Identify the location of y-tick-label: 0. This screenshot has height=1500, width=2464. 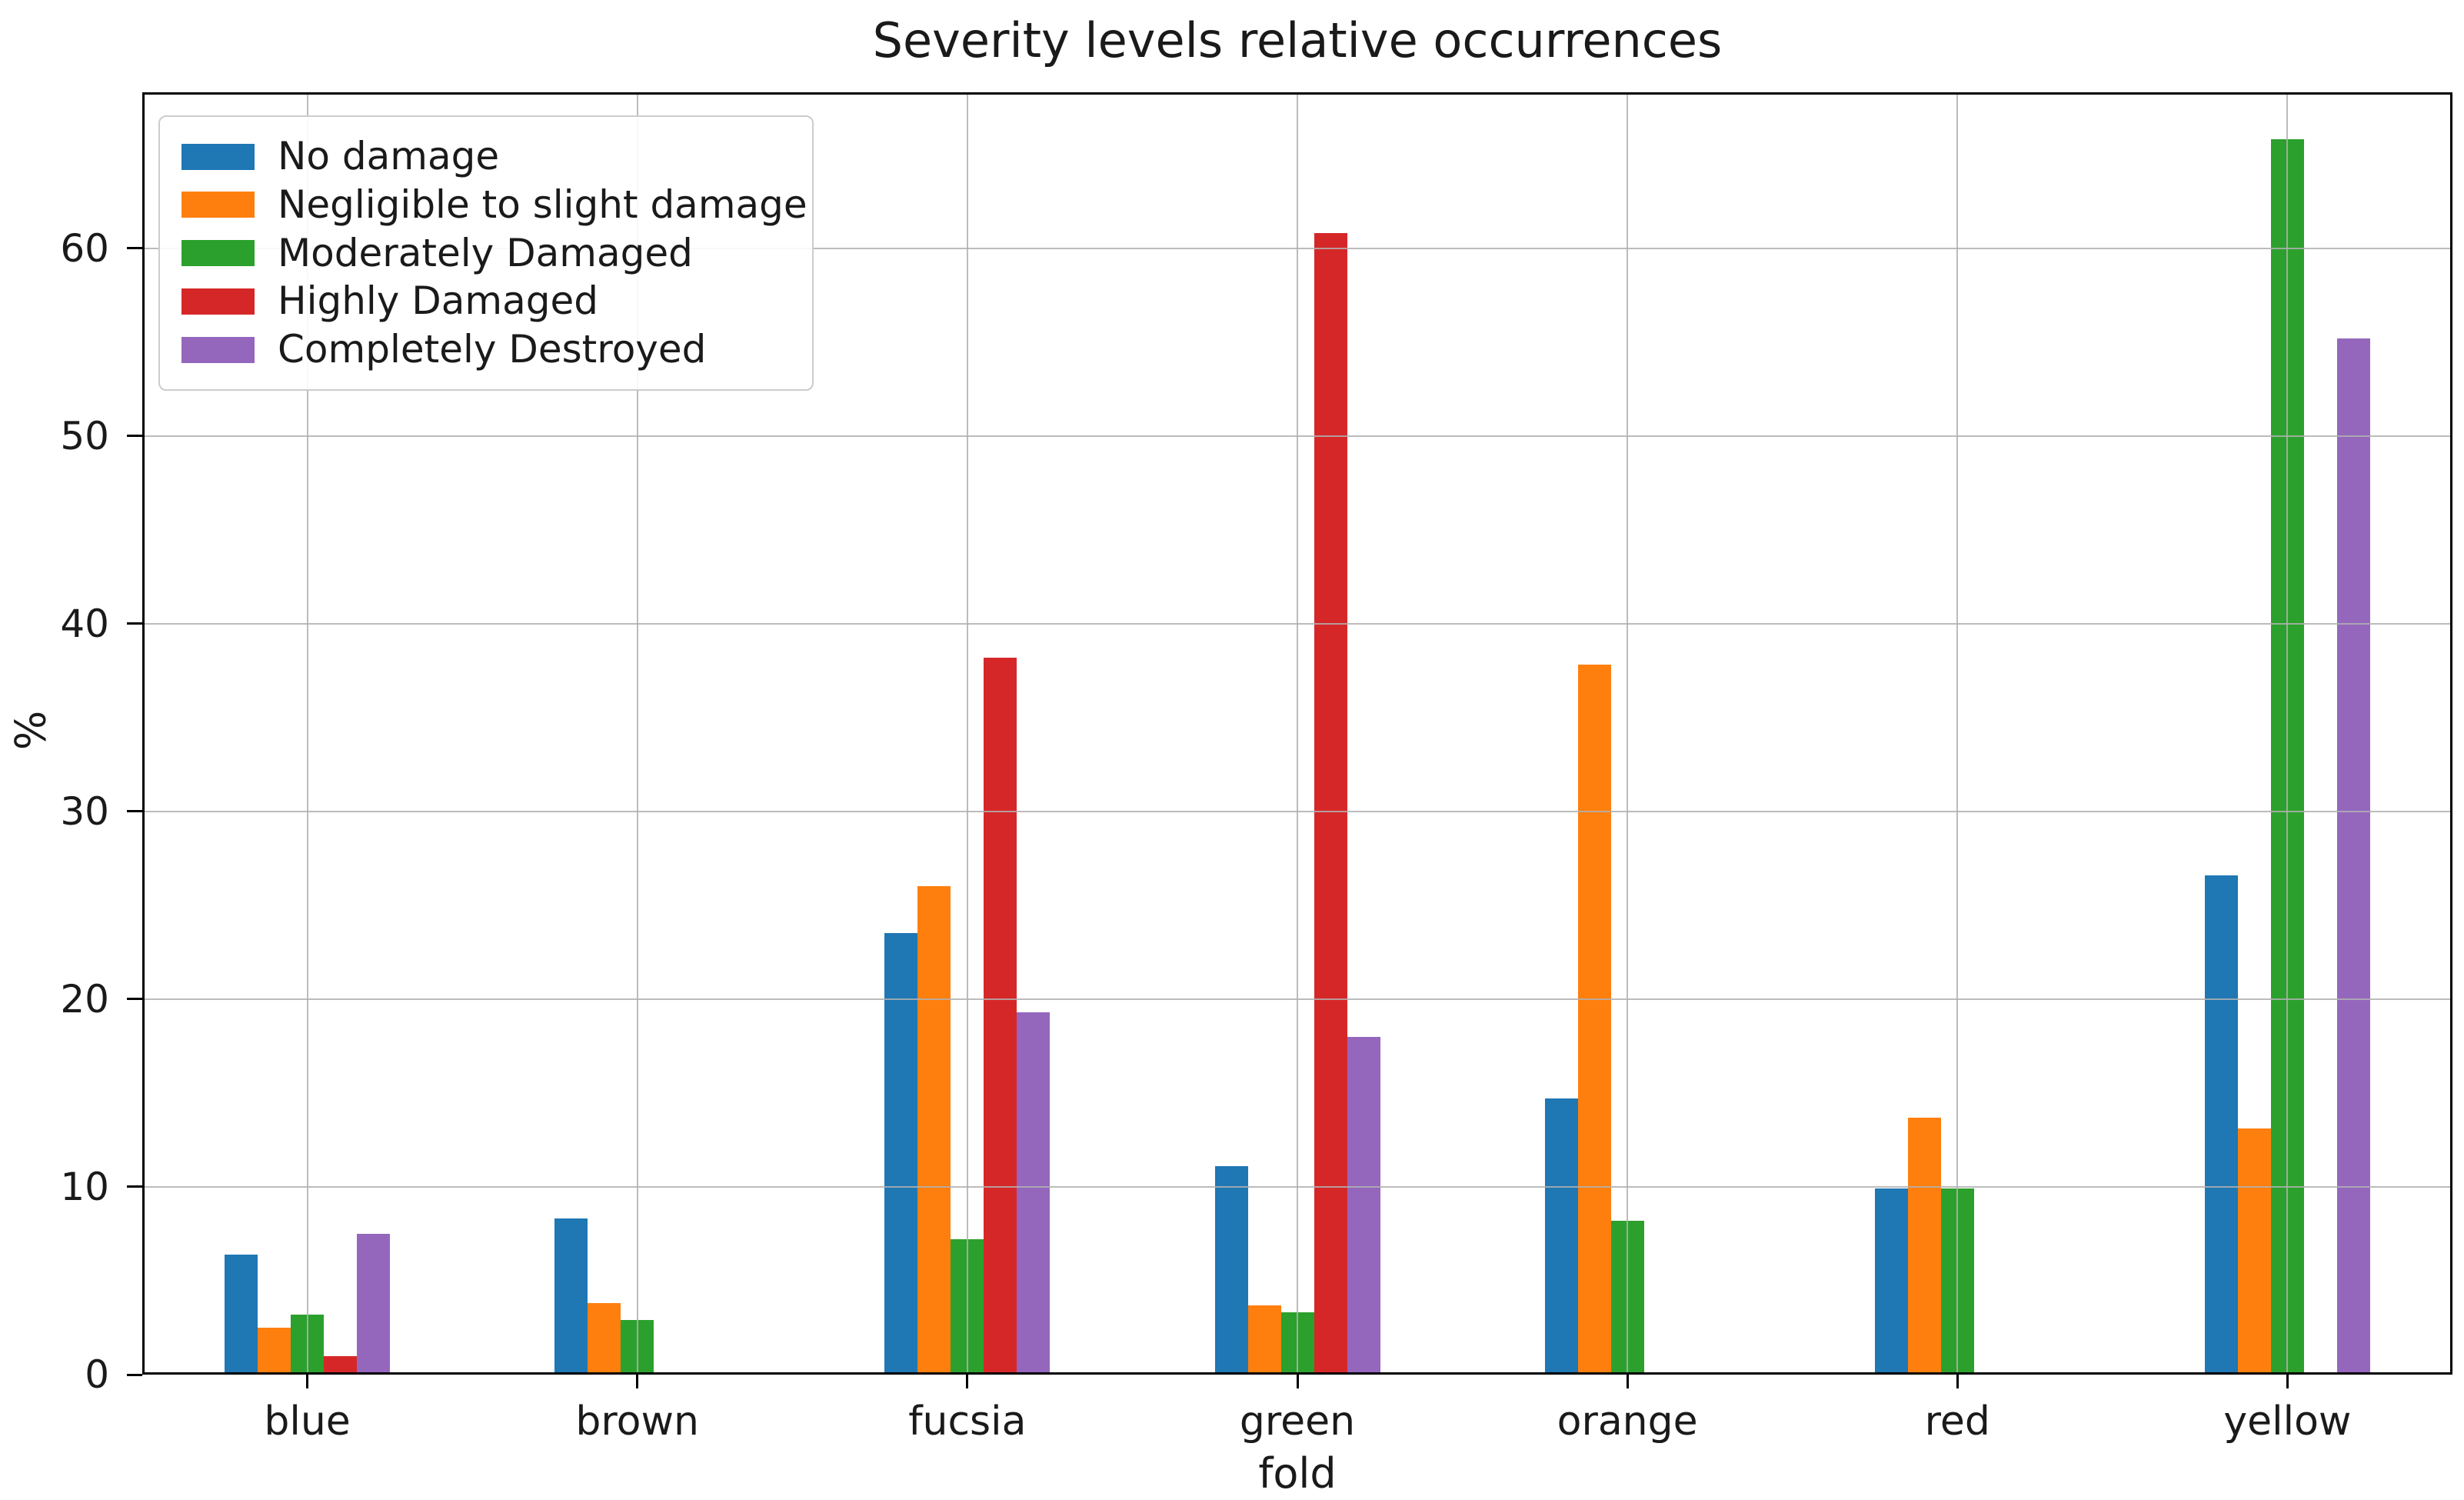
(97, 1375).